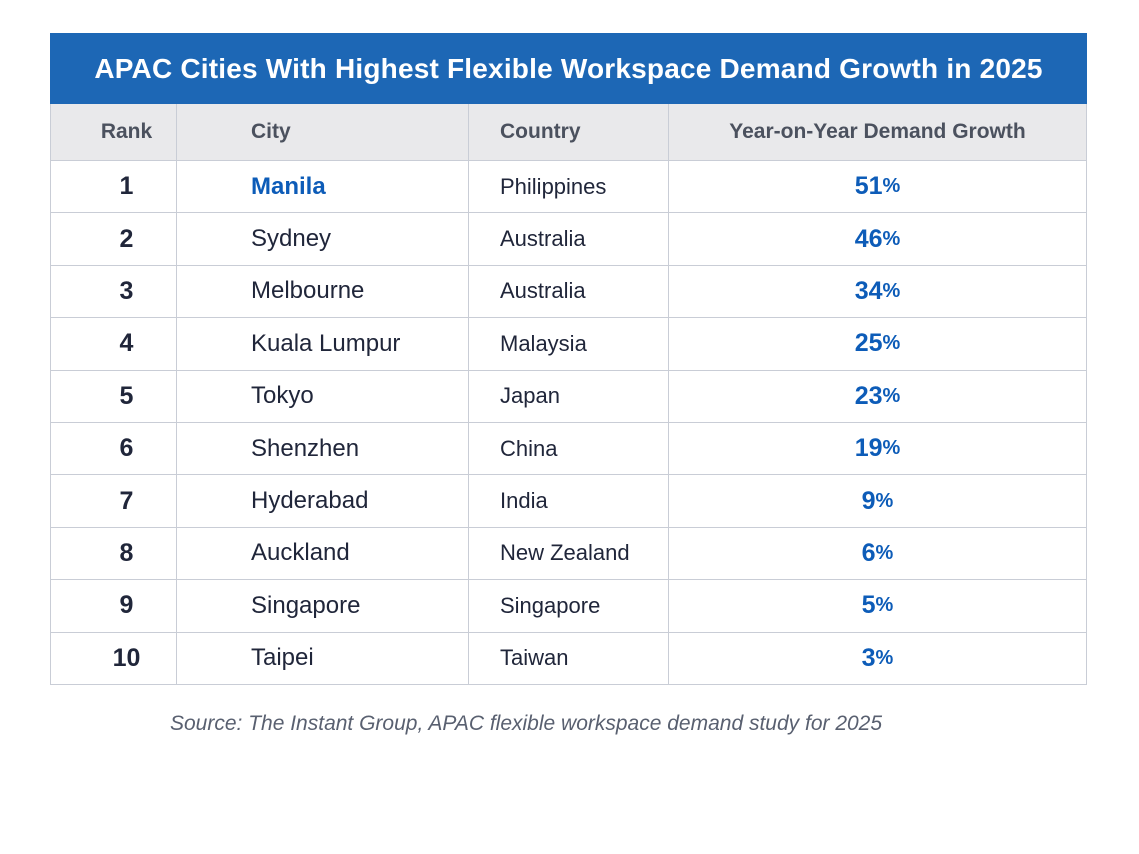 Image resolution: width=1139 pixels, height=854 pixels. I want to click on city-cell: Singapore, so click(322, 606).